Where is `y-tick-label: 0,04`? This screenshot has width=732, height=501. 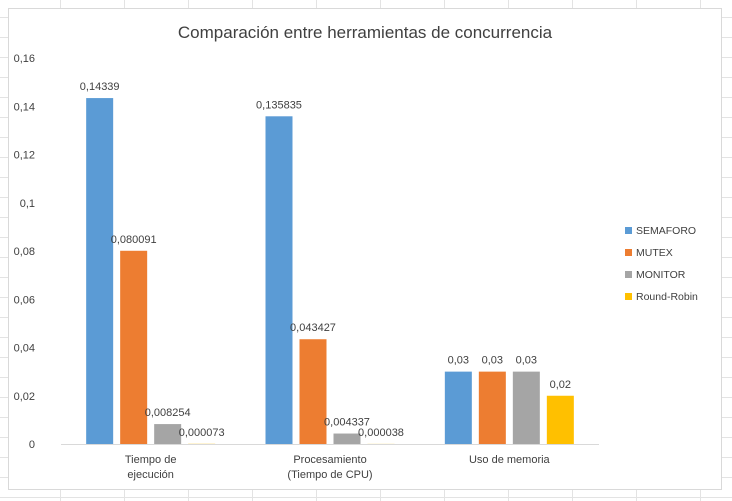
y-tick-label: 0,04 is located at coordinates (24, 349).